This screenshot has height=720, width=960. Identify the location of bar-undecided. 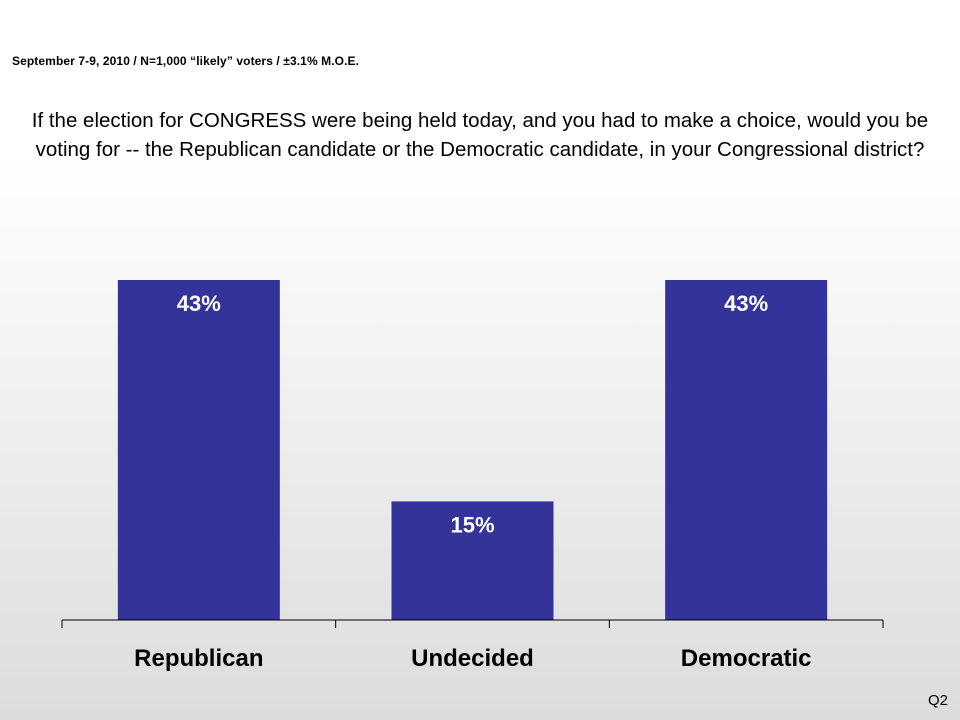
(472, 560).